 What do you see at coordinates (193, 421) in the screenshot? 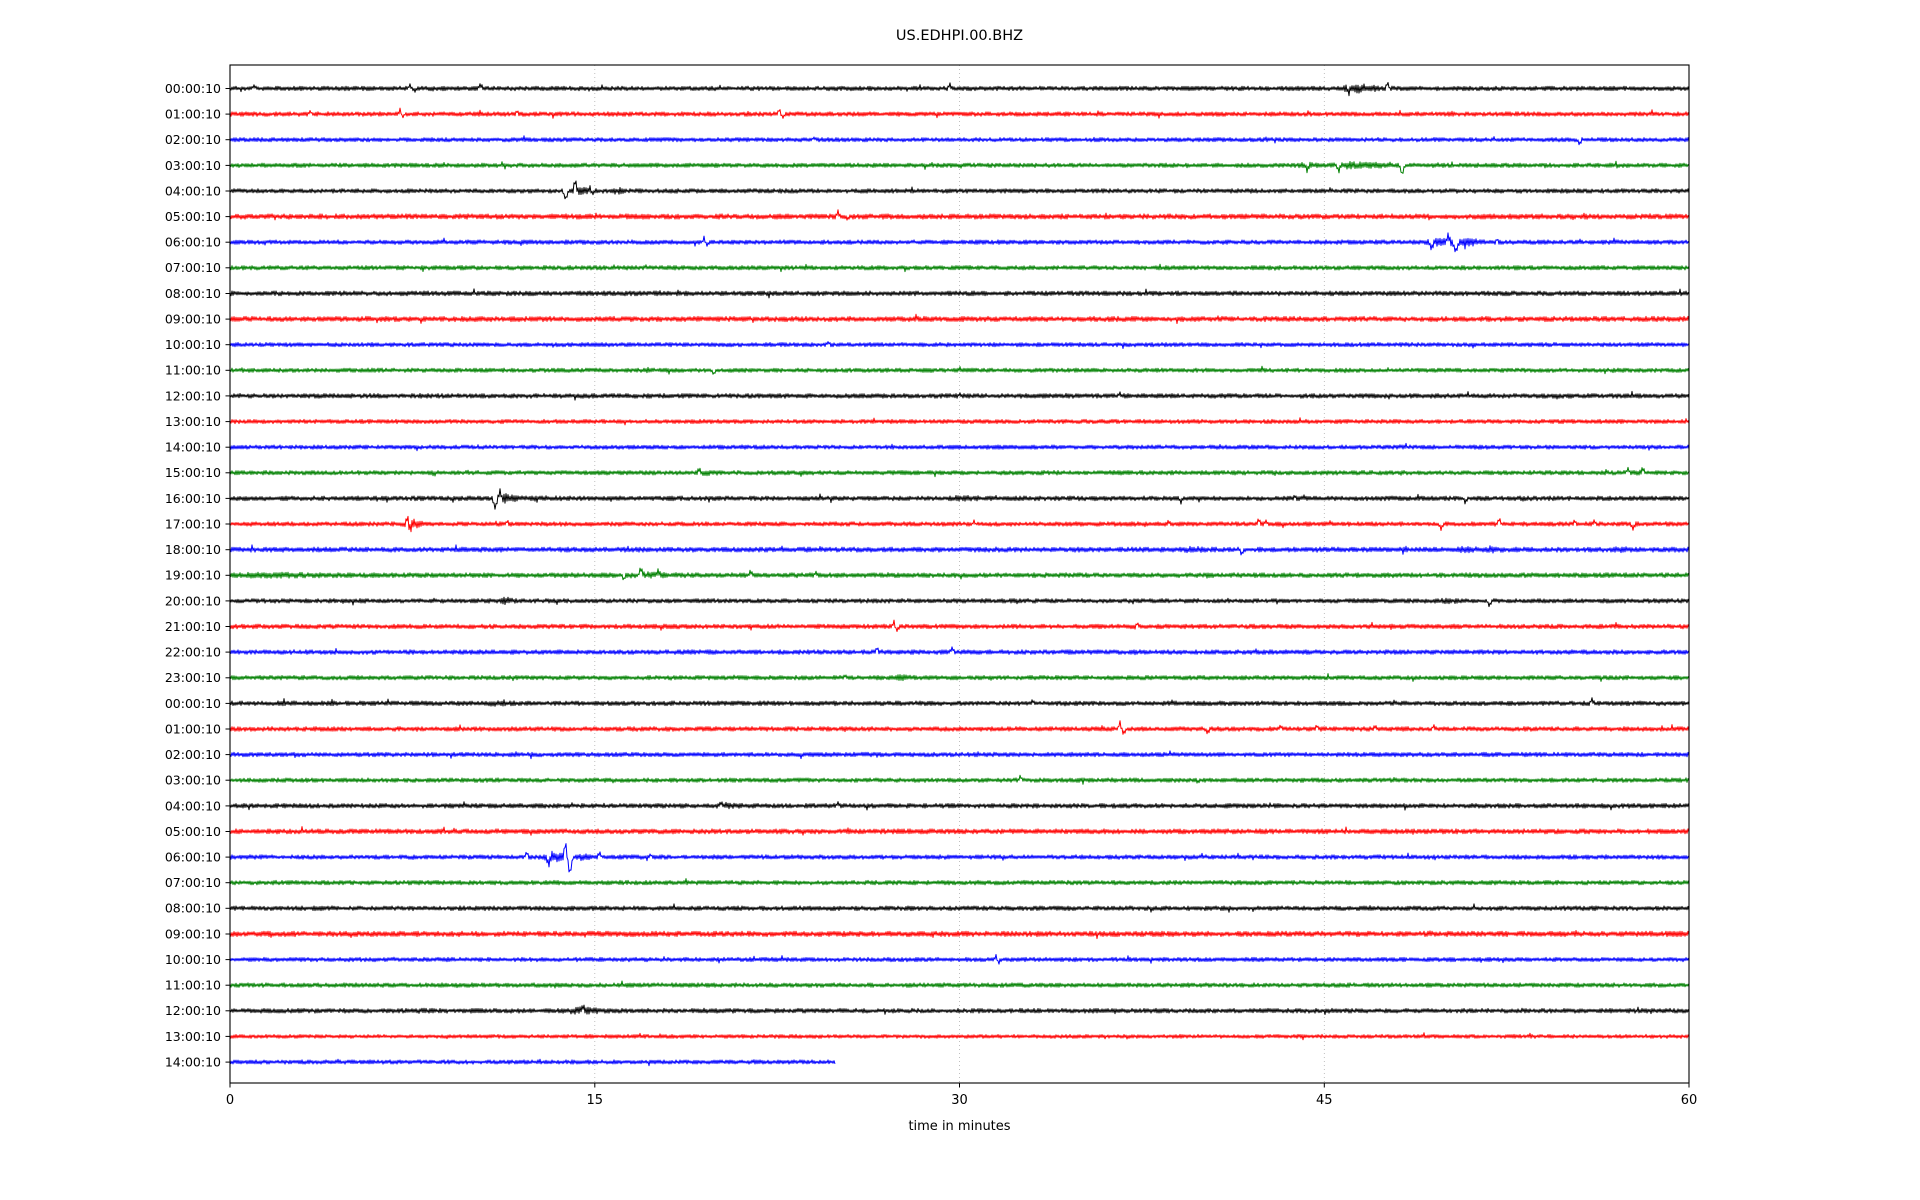
I see `y-tick-label-13: 13:00:10` at bounding box center [193, 421].